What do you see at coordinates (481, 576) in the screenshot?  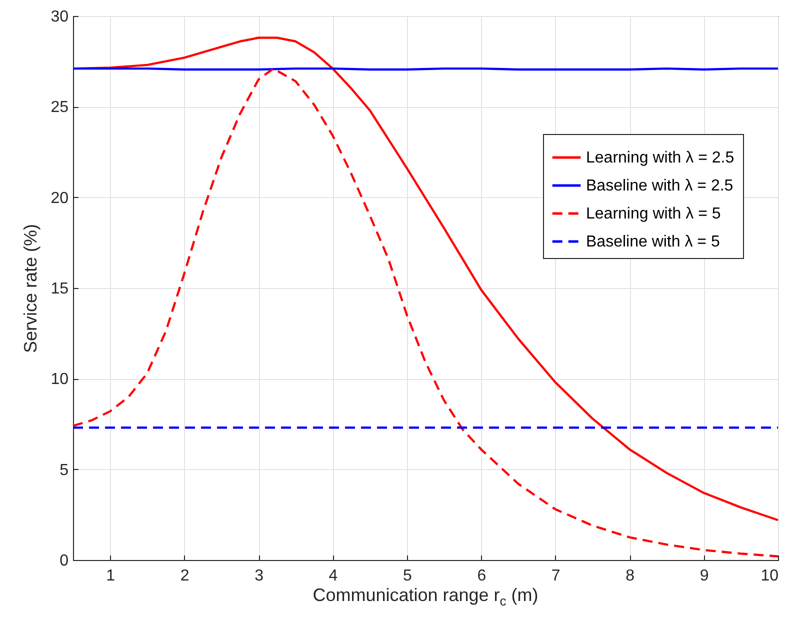 I see `x-tick-label: 6` at bounding box center [481, 576].